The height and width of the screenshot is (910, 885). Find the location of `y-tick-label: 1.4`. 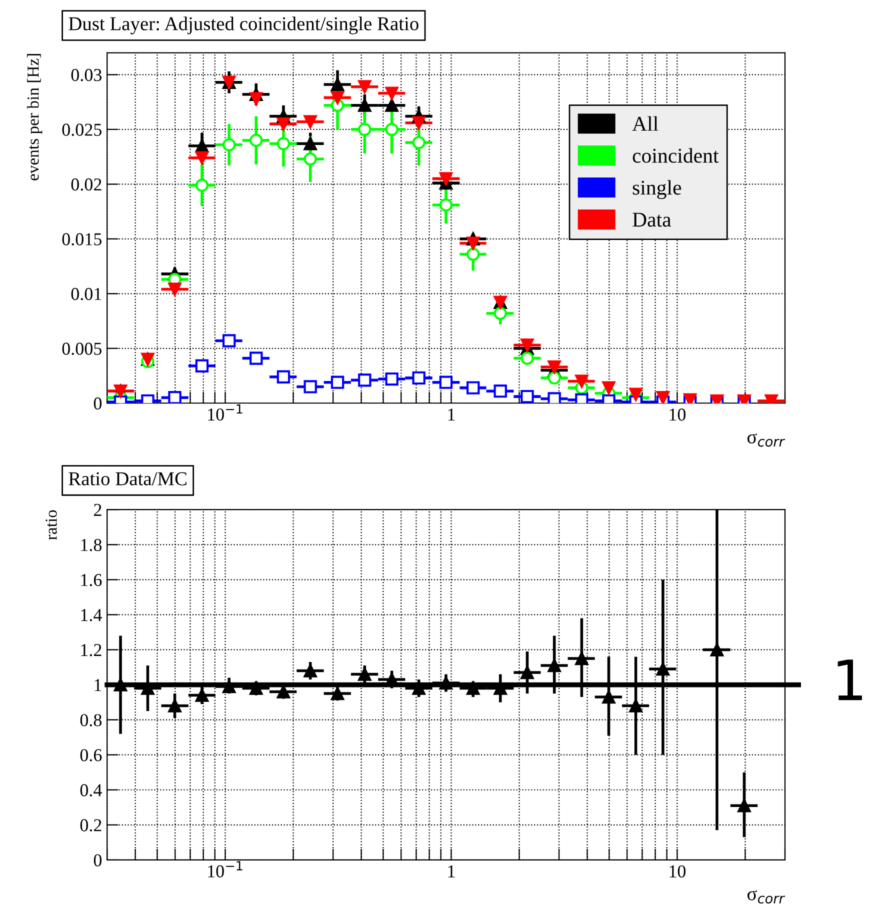

y-tick-label: 1.4 is located at coordinates (91, 615).